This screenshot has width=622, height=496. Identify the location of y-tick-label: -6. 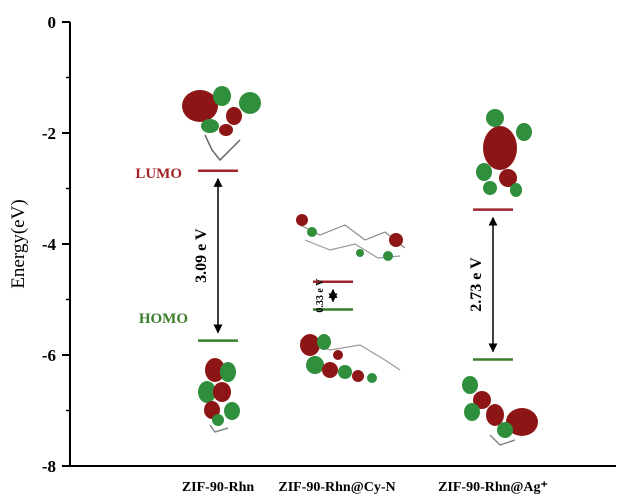
(49, 355).